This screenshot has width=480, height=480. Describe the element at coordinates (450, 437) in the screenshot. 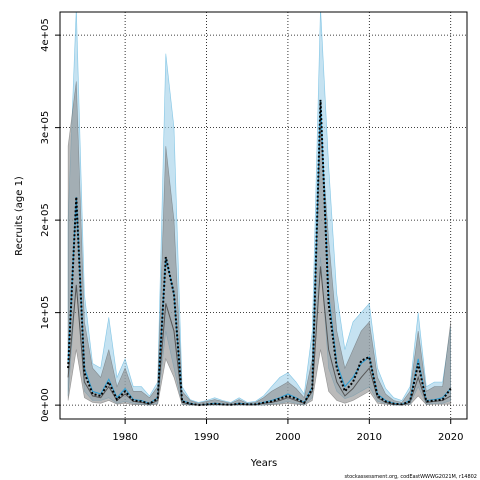

I see `x-tick-label: 2020` at that location.